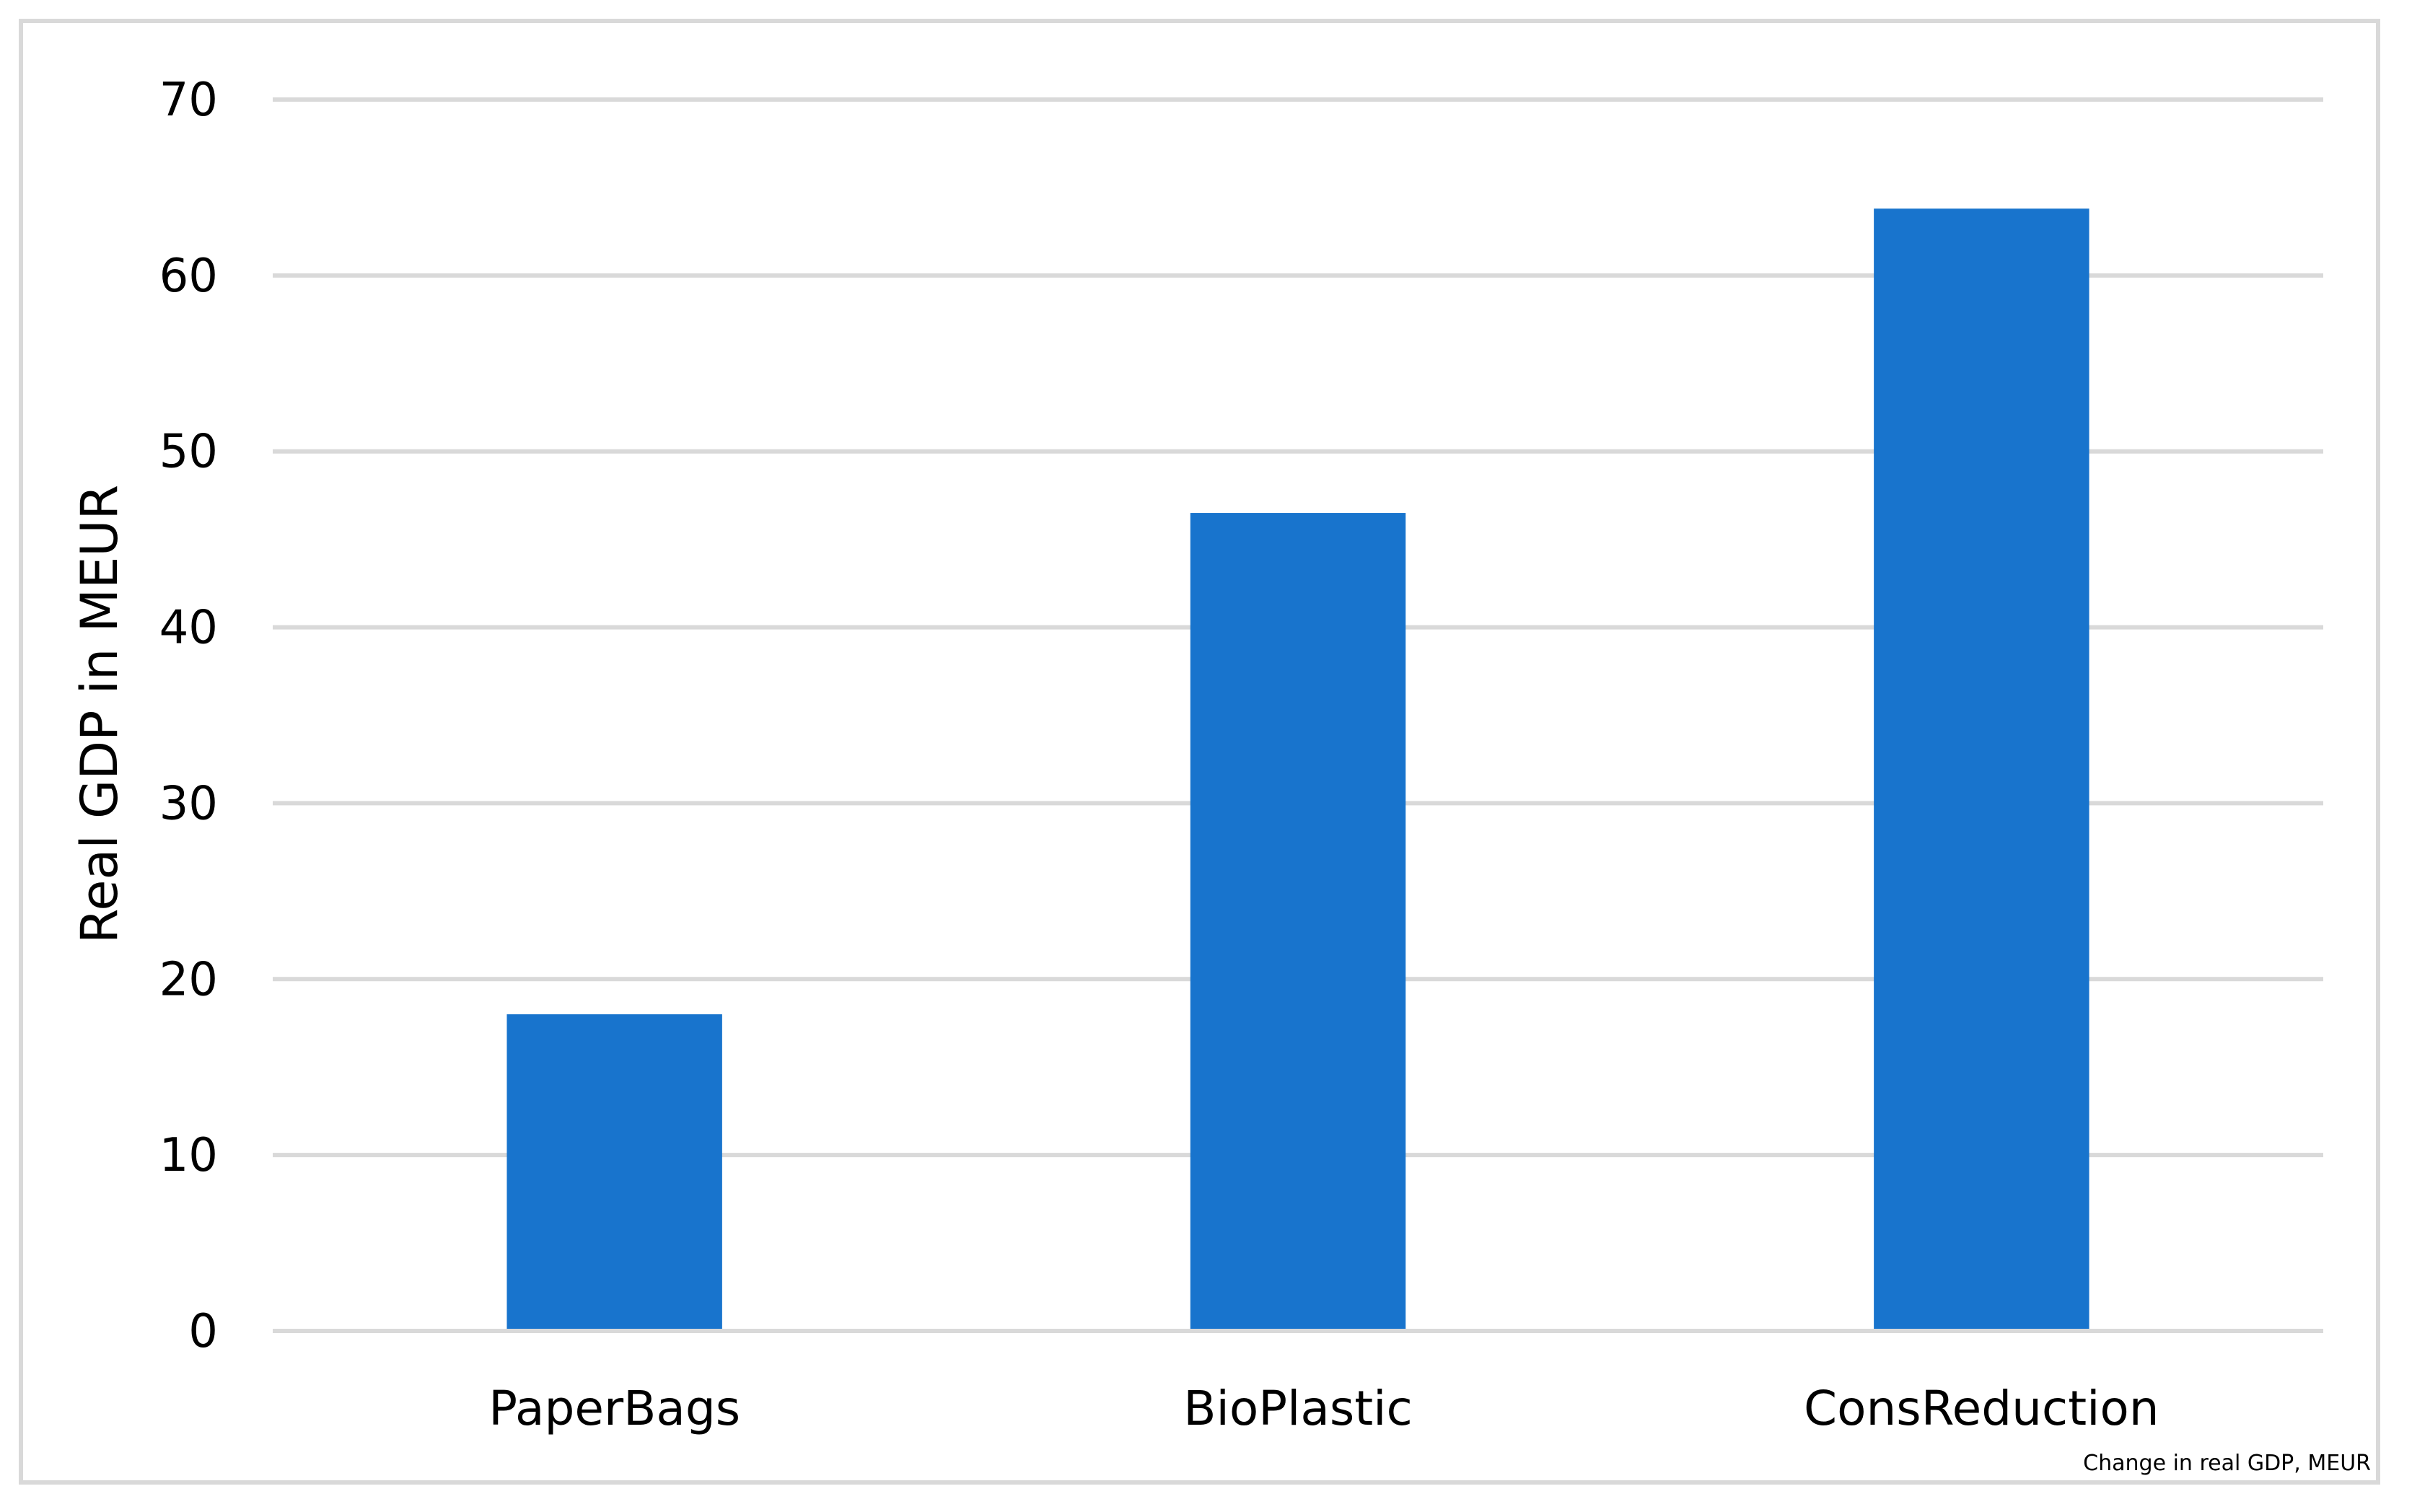 The height and width of the screenshot is (1512, 2412). Describe the element at coordinates (189, 101) in the screenshot. I see `y-tick-label: 70` at that location.